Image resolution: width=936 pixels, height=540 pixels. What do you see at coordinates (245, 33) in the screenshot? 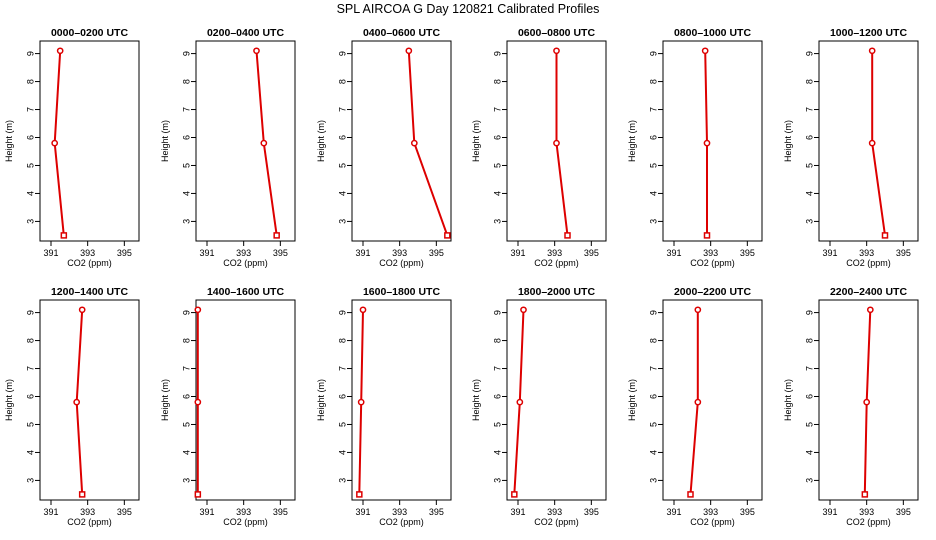
I see `panel-title: 0200–0400 UTC` at bounding box center [245, 33].